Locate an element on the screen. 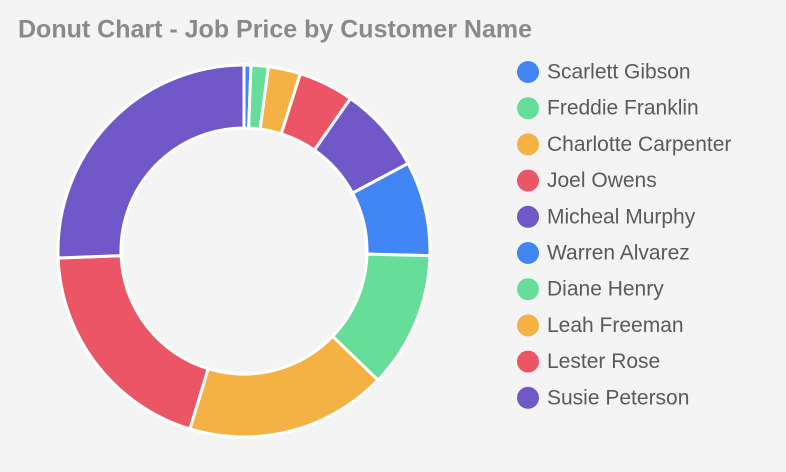  chart-title: Donut Chart - Job Price by Customer Name is located at coordinates (275, 30).